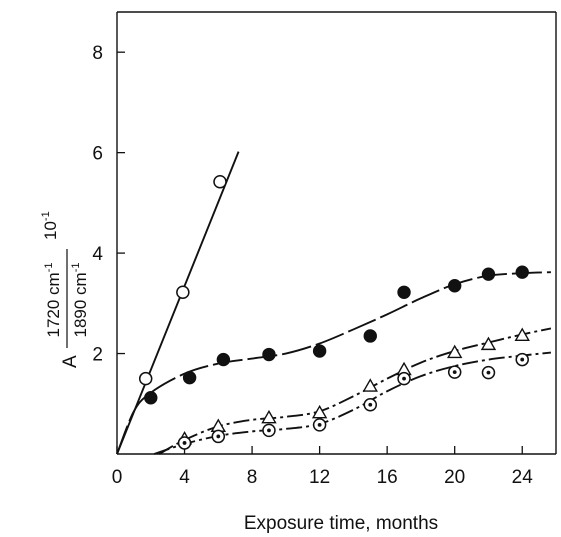 The image size is (561, 537). What do you see at coordinates (454, 477) in the screenshot?
I see `x-tick-label: 20` at bounding box center [454, 477].